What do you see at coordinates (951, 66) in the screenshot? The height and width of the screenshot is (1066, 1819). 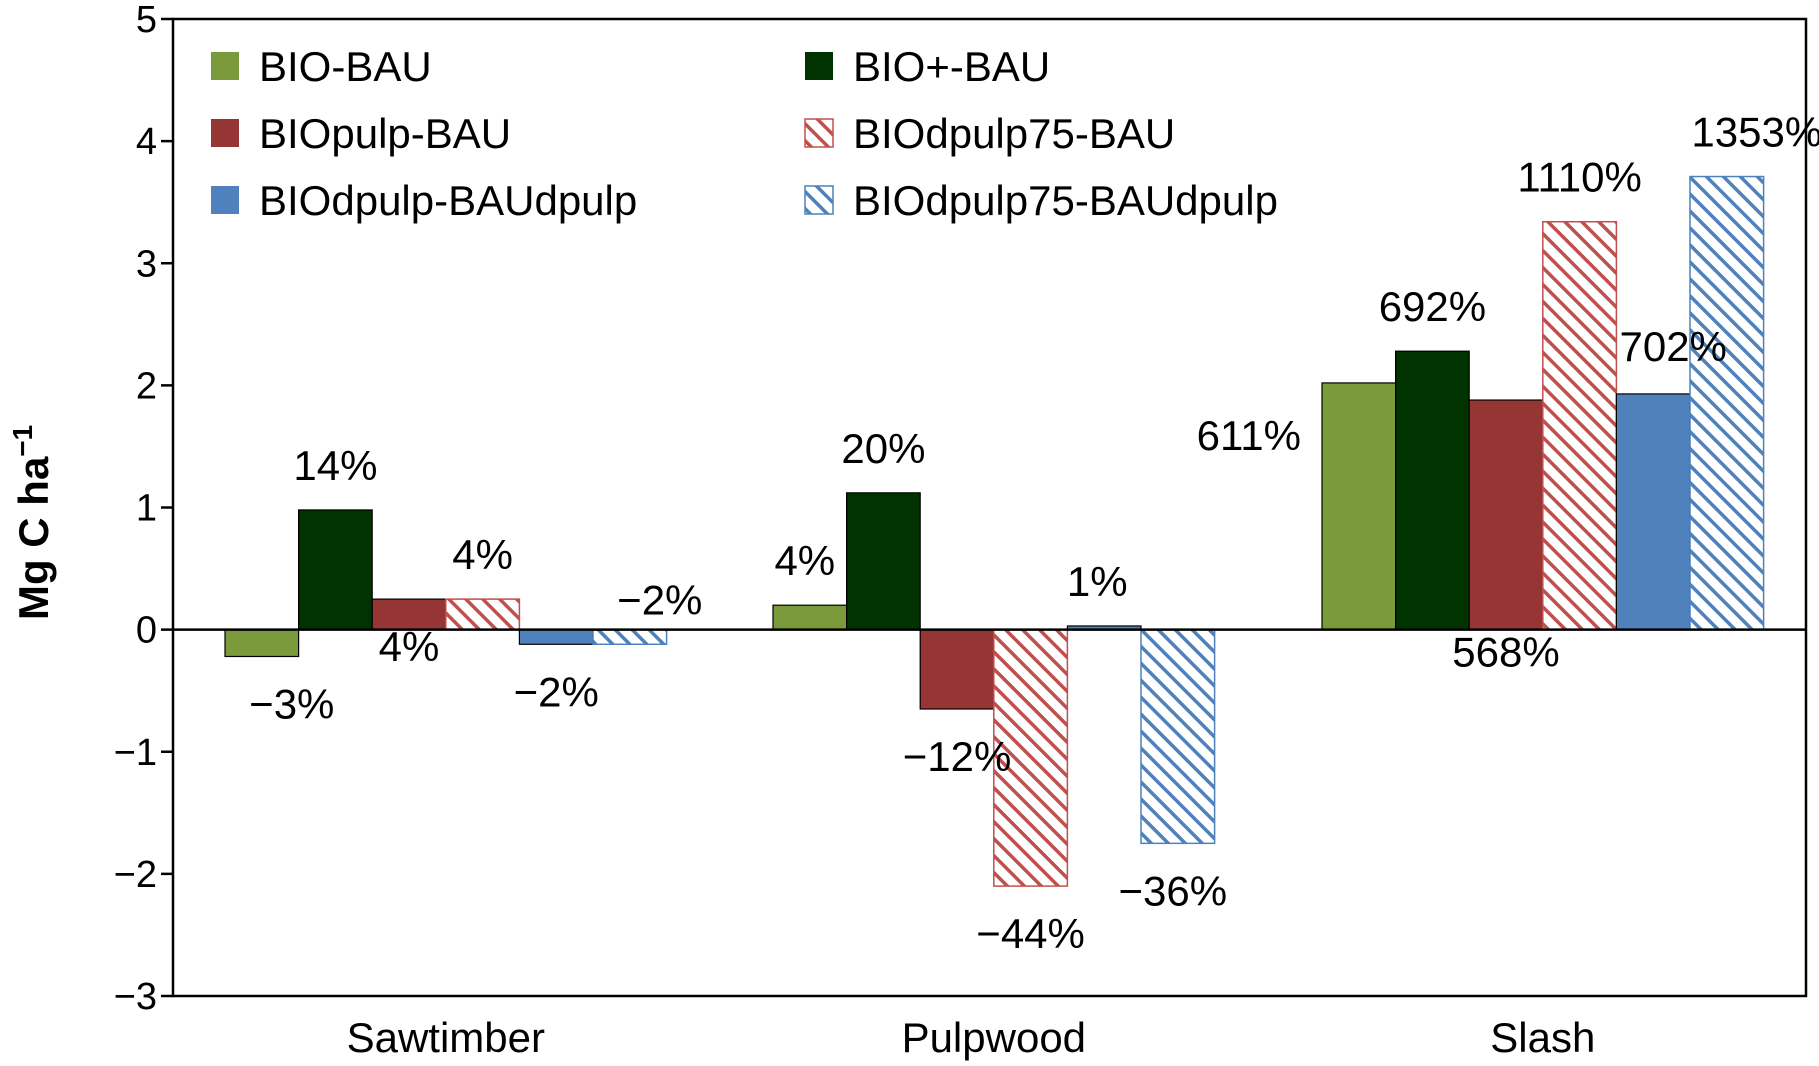 I see `legend-label: BIO+-BAU` at bounding box center [951, 66].